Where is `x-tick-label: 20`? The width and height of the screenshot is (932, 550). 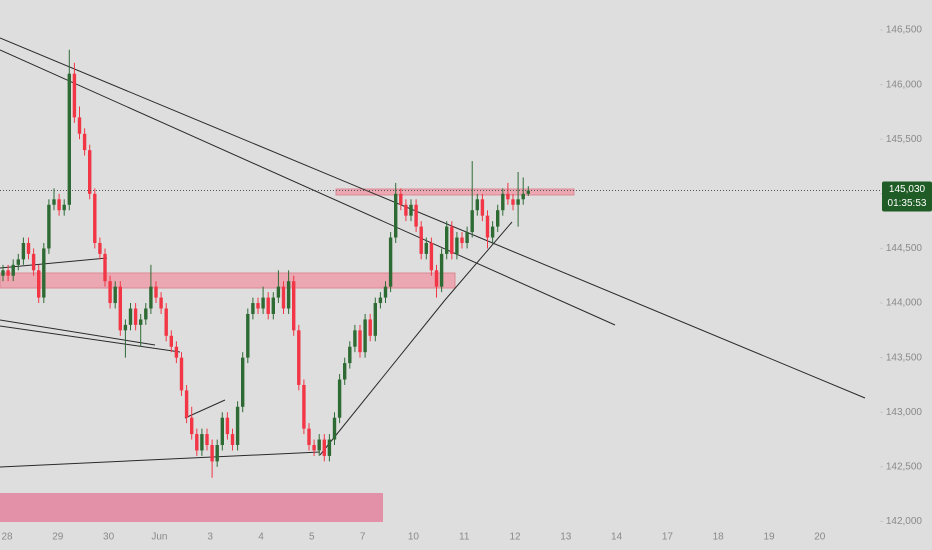 x-tick-label: 20 is located at coordinates (820, 537).